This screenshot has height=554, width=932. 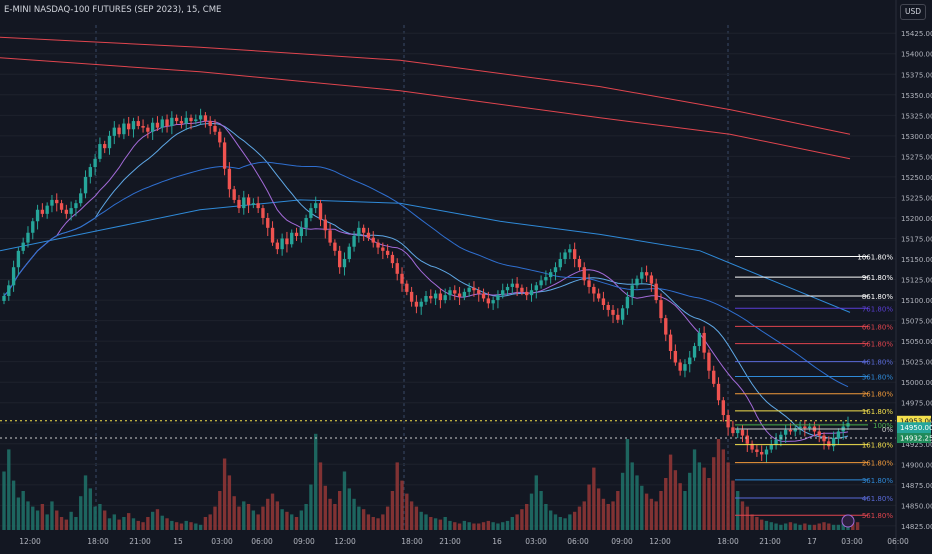 What do you see at coordinates (877, 297) in the screenshot?
I see `fib-level-label: 861.80%` at bounding box center [877, 297].